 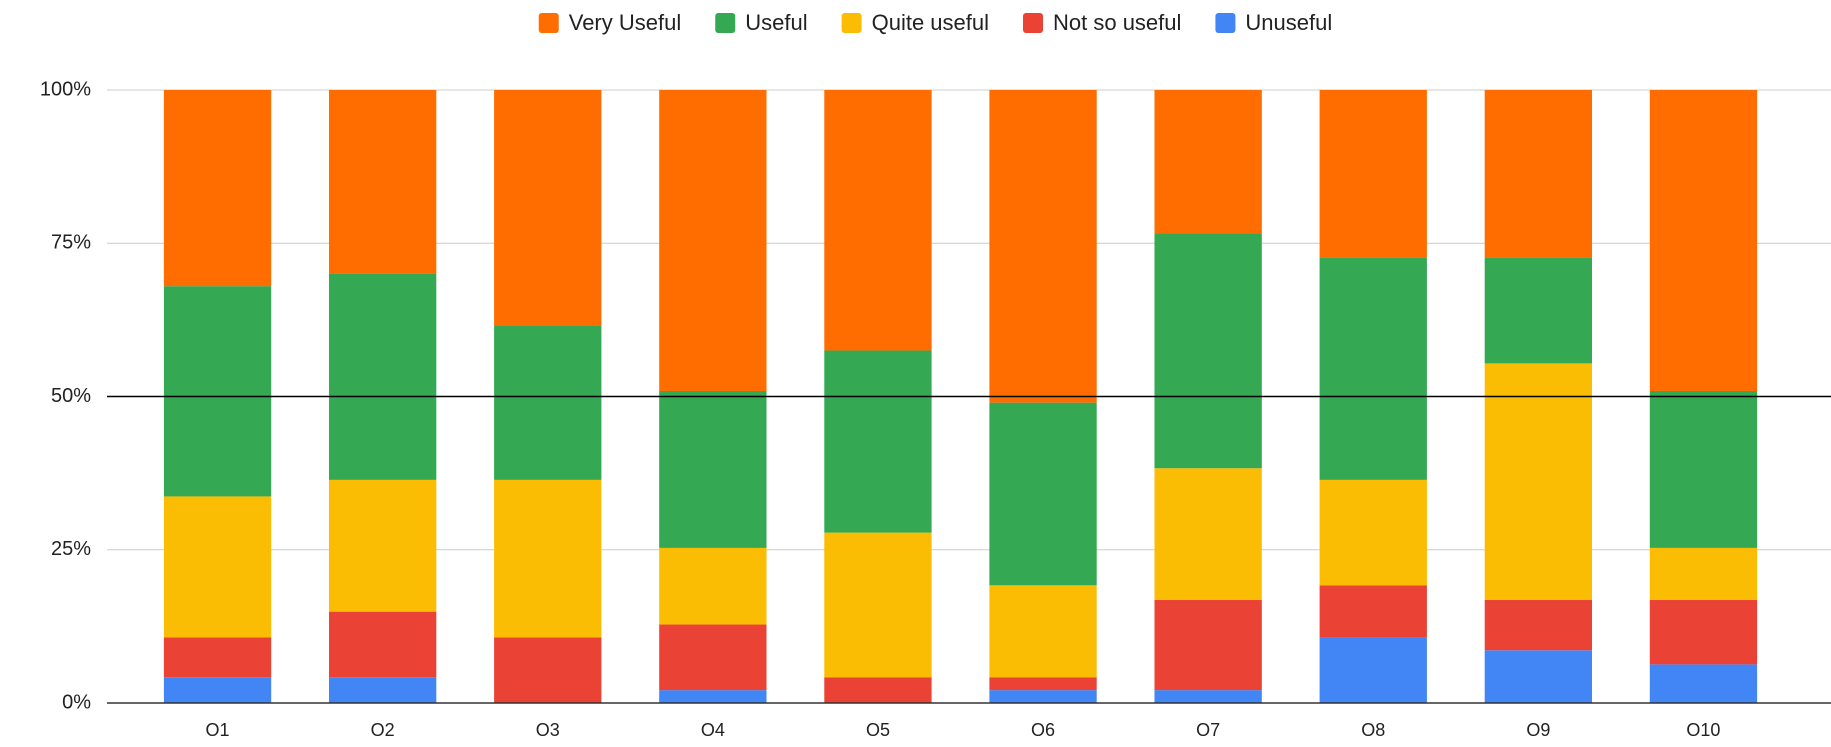 What do you see at coordinates (1043, 730) in the screenshot?
I see `x-tick-label: O6` at bounding box center [1043, 730].